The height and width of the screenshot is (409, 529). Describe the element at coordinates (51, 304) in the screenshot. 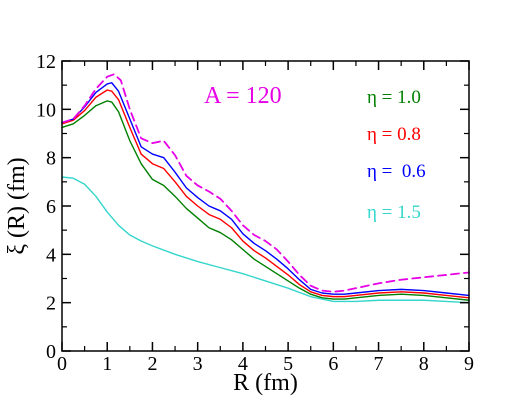

I see `y-tick-label: 2` at that location.